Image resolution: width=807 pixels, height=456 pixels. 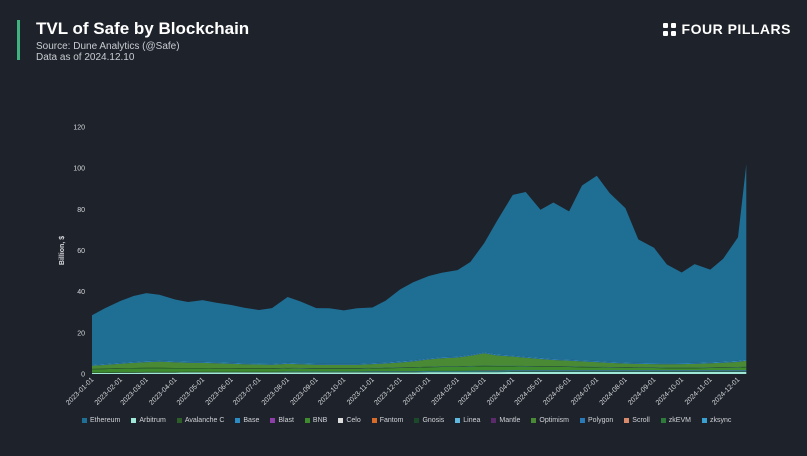 What do you see at coordinates (679, 420) in the screenshot?
I see `legend-label: zkEVM` at bounding box center [679, 420].